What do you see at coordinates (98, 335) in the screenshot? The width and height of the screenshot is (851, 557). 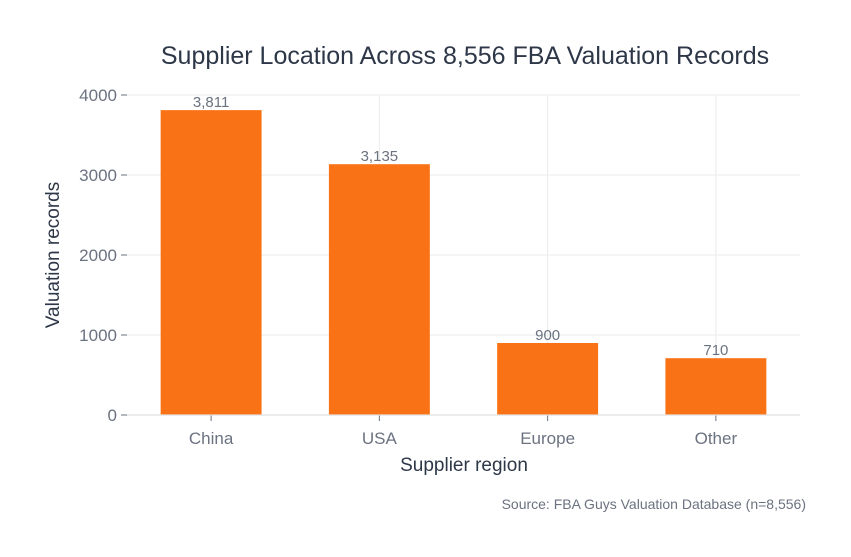 I see `y-tick-label: 1000` at bounding box center [98, 335].